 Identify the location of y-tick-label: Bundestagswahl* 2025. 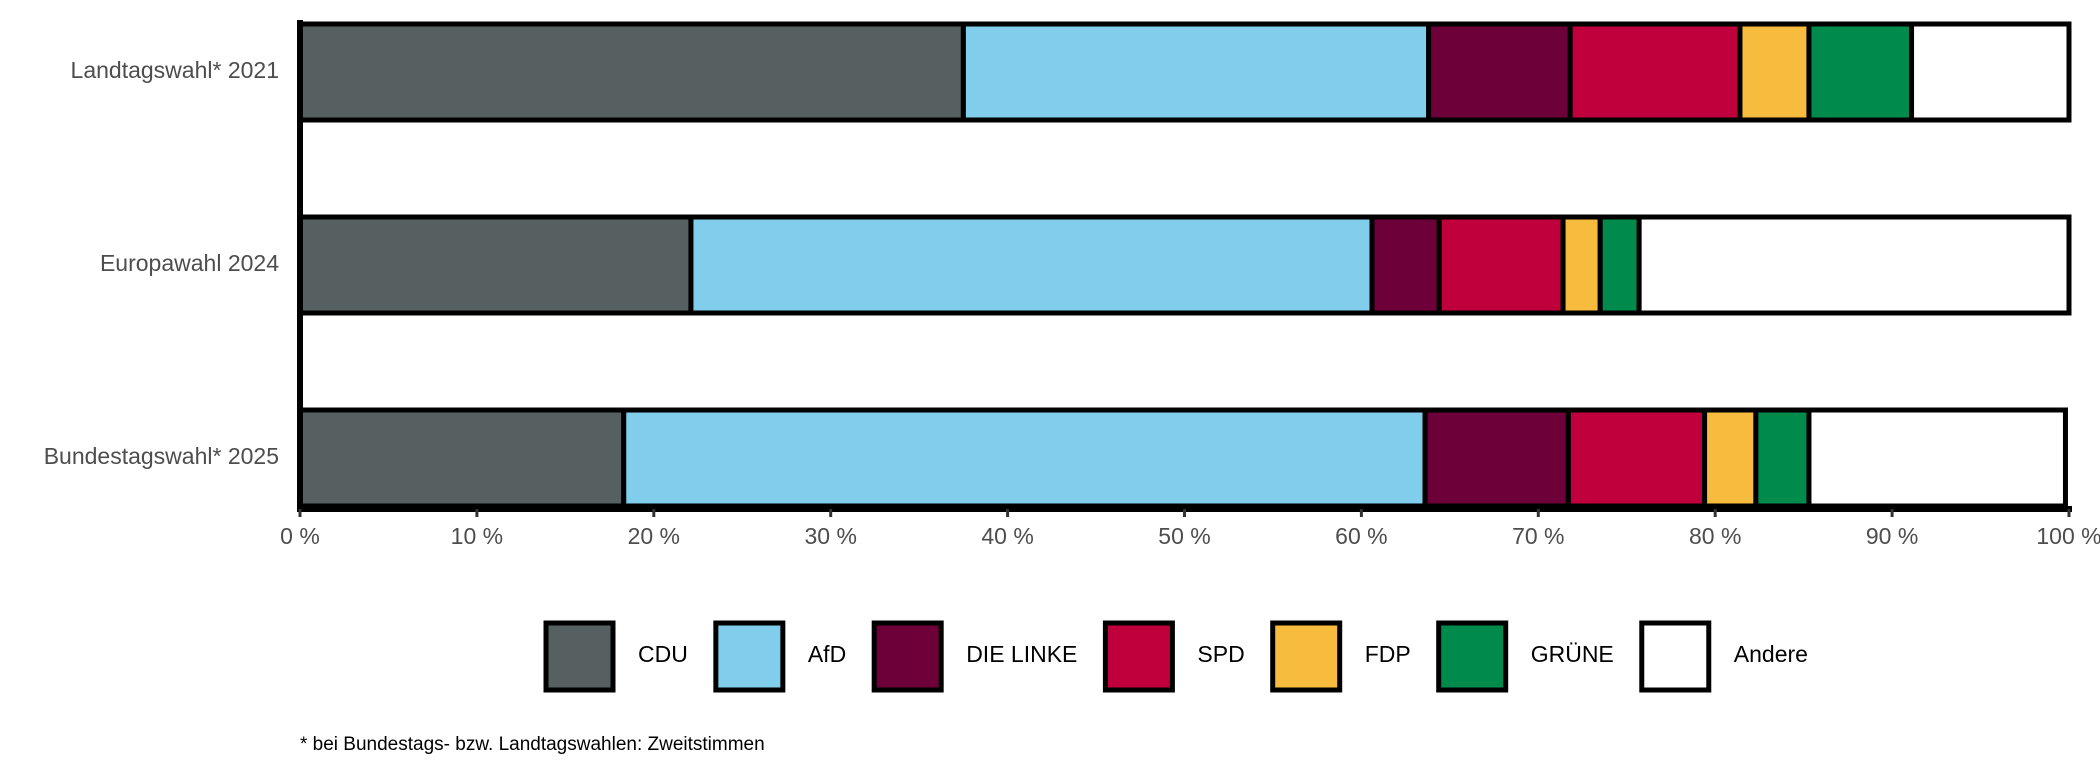
(161, 456).